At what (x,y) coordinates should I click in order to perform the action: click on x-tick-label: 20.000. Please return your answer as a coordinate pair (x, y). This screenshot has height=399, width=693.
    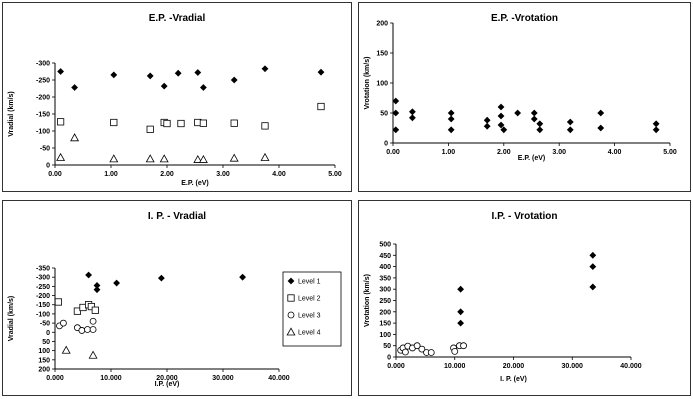
    Looking at the image, I should click on (167, 378).